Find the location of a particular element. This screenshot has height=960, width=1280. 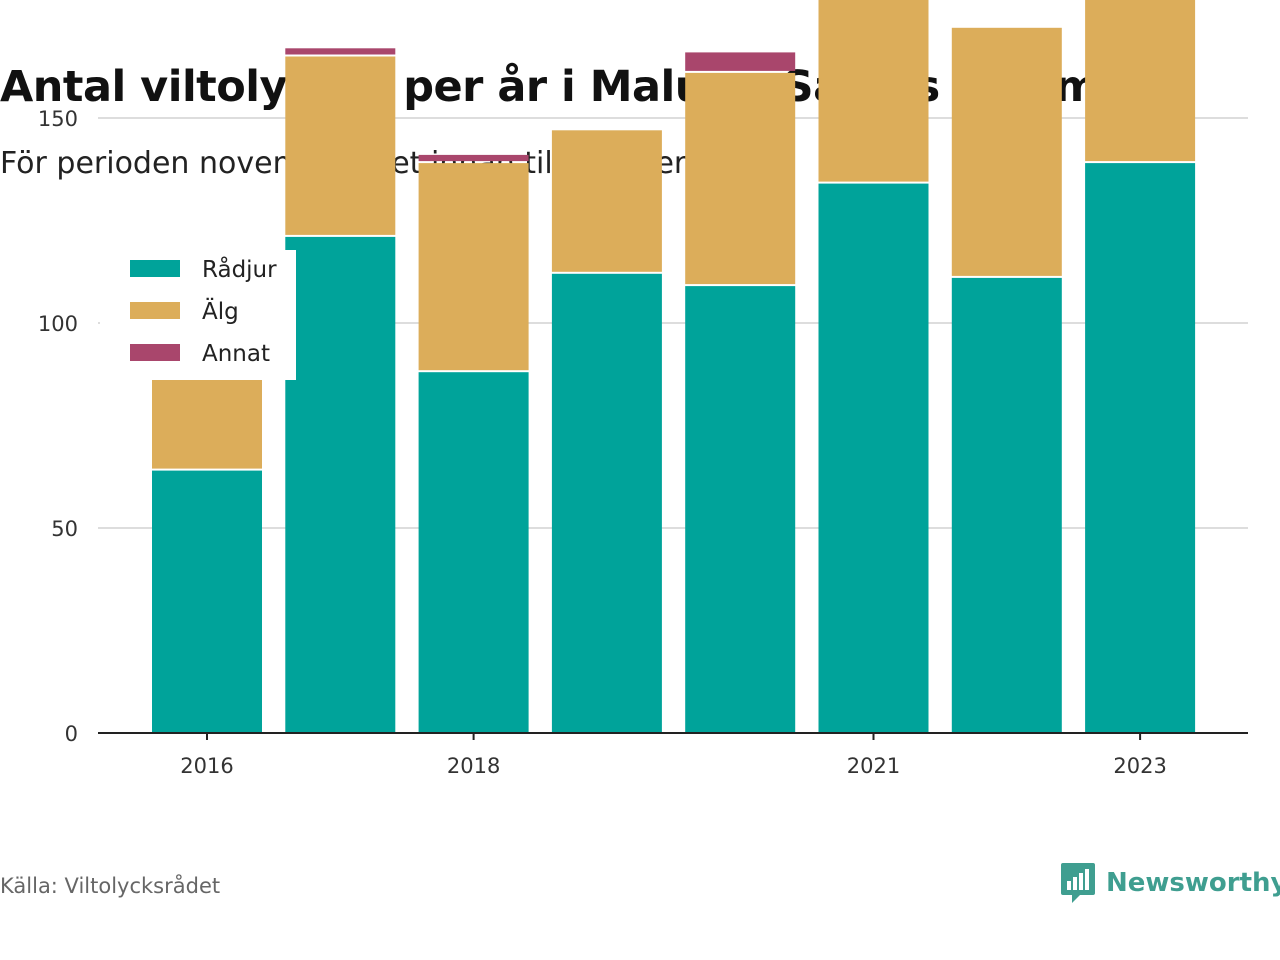

x-tick-label-2018: 2018 is located at coordinates (473, 766).